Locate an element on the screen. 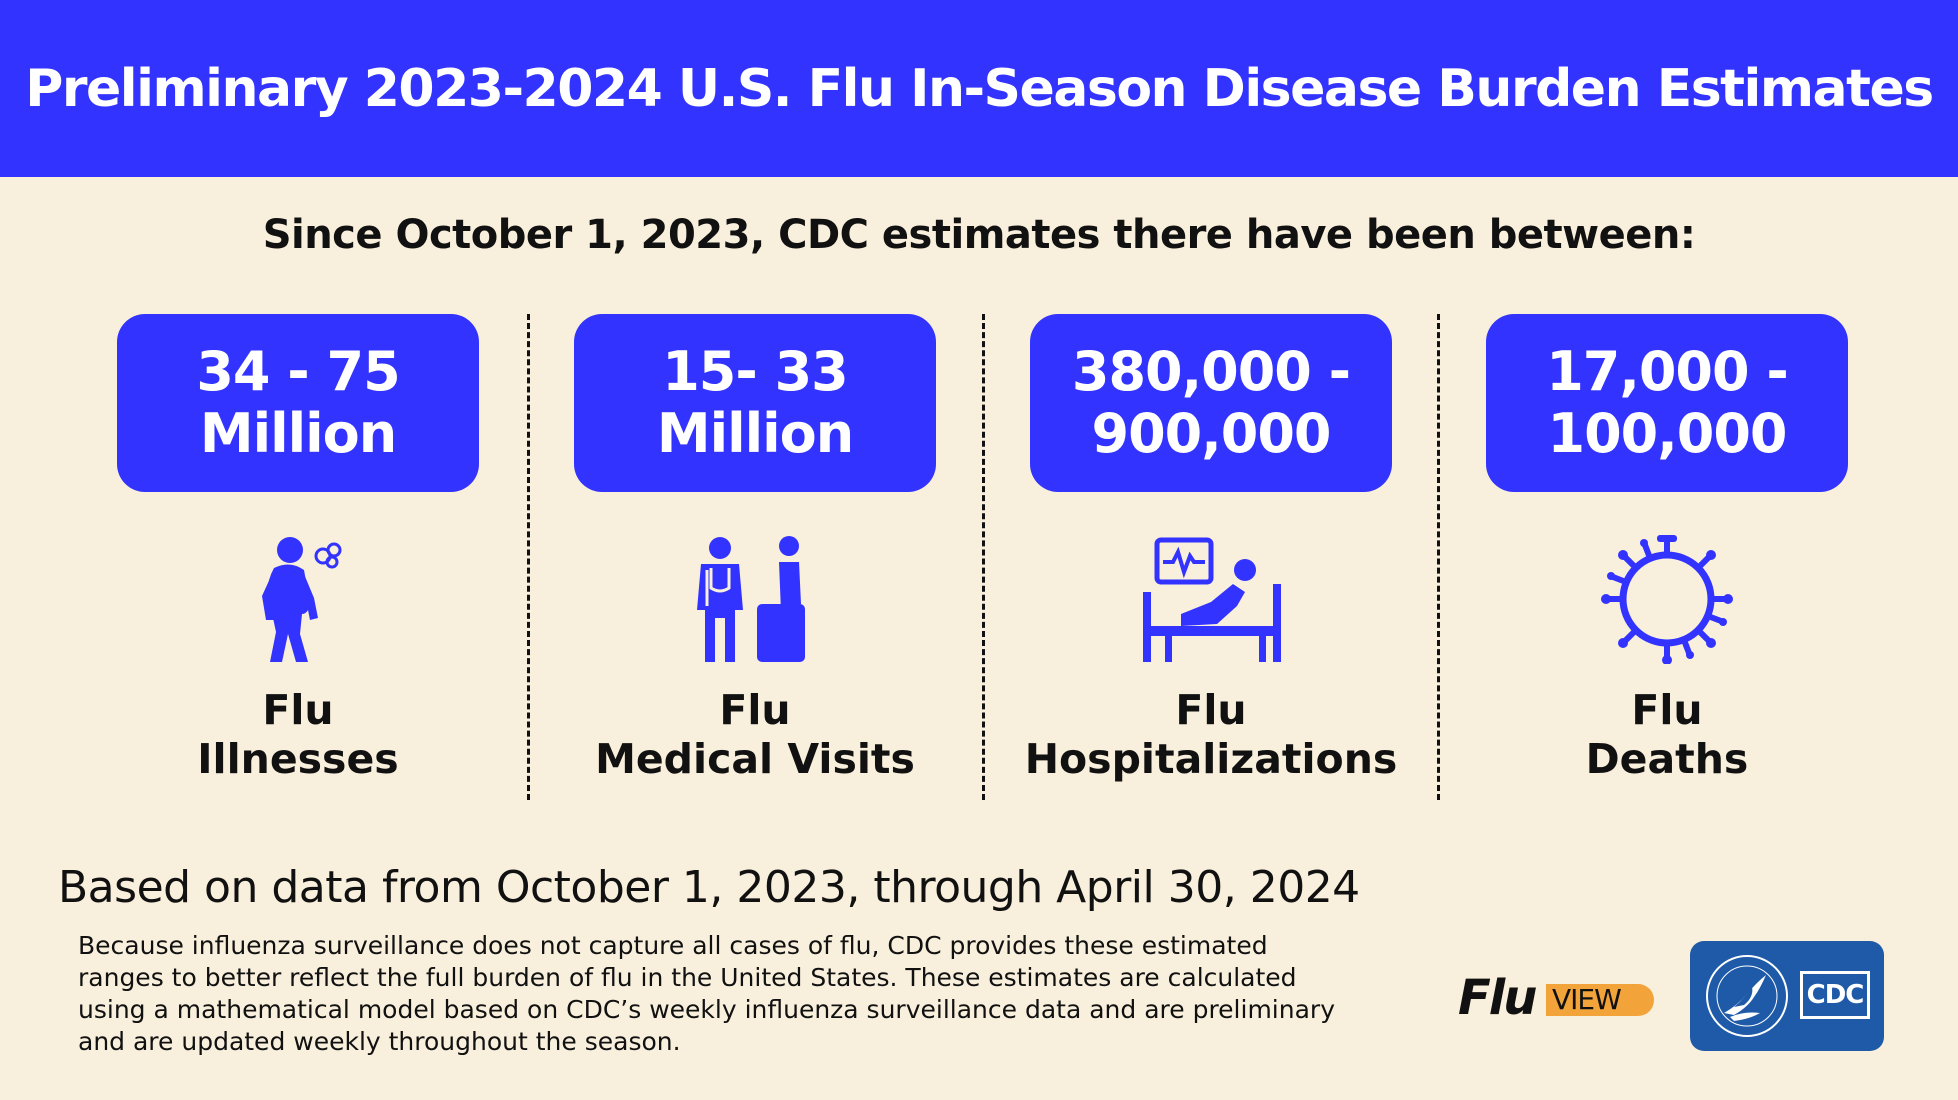 This screenshot has height=1100, width=1958. doctor-patient-icon is located at coordinates (751, 599).